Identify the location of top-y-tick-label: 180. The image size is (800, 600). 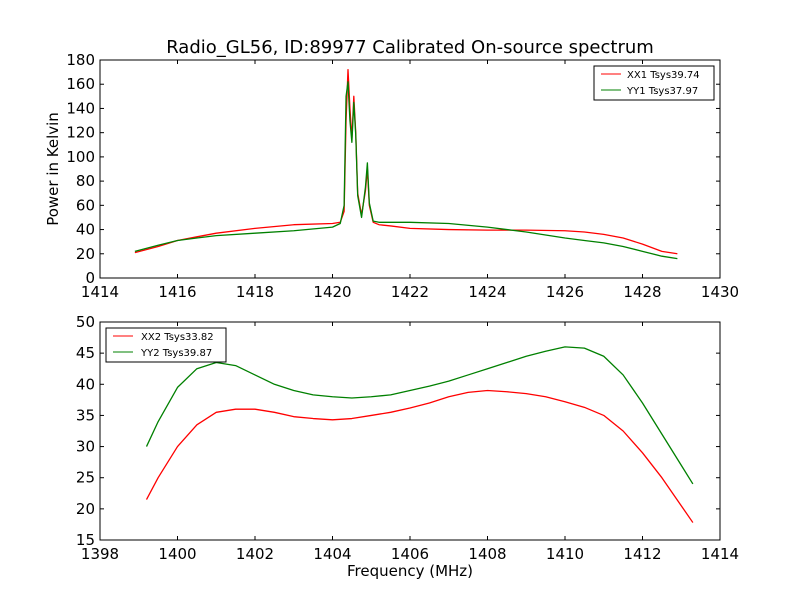
(80, 60).